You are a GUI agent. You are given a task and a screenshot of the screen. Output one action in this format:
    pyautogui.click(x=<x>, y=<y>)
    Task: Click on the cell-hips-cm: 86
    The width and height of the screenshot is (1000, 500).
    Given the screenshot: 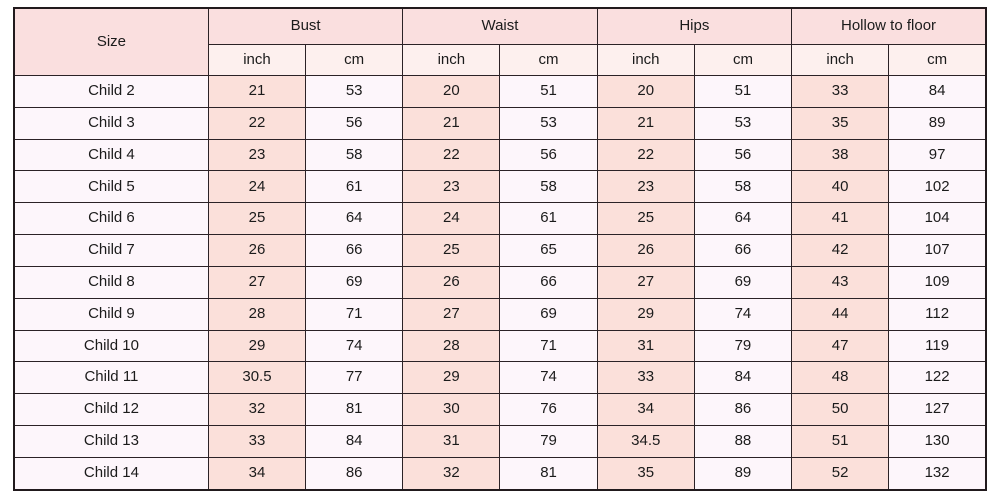 What is the action you would take?
    pyautogui.click(x=743, y=409)
    